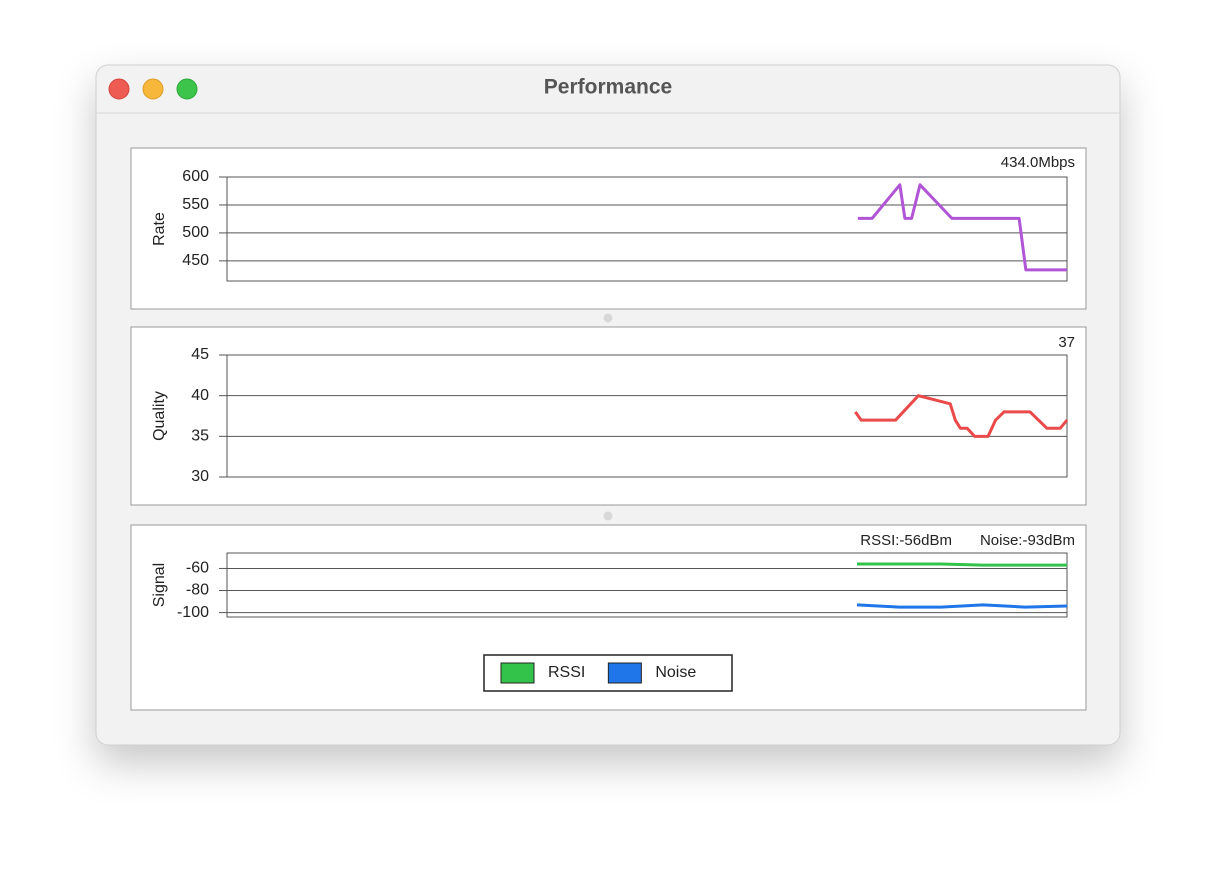  I want to click on y-tick-label: 450, so click(195, 260).